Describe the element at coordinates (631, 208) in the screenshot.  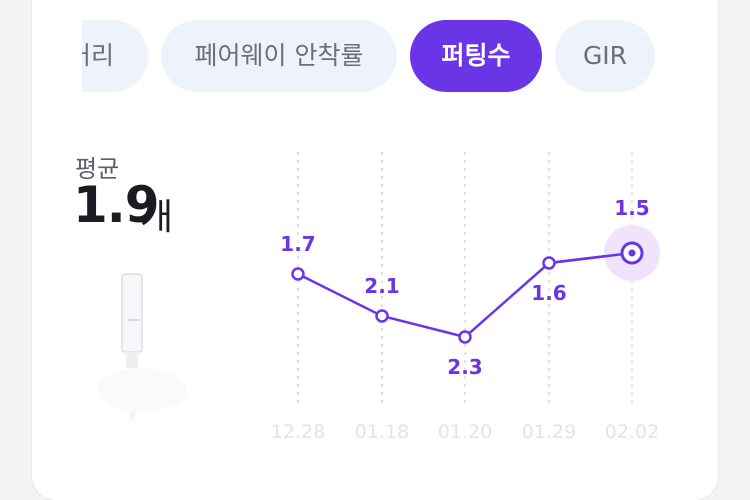
I see `data-label: 1.5` at that location.